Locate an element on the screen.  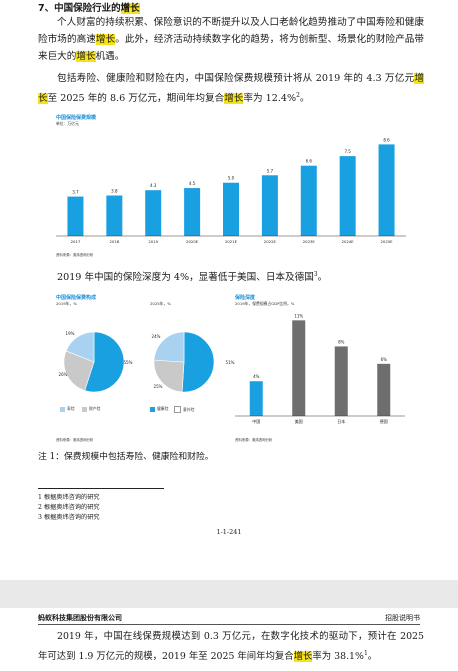
insurance-depth-chart: 4% 中国 11% 美国 8% 日本 6% 德国 is located at coordinates (320, 368).